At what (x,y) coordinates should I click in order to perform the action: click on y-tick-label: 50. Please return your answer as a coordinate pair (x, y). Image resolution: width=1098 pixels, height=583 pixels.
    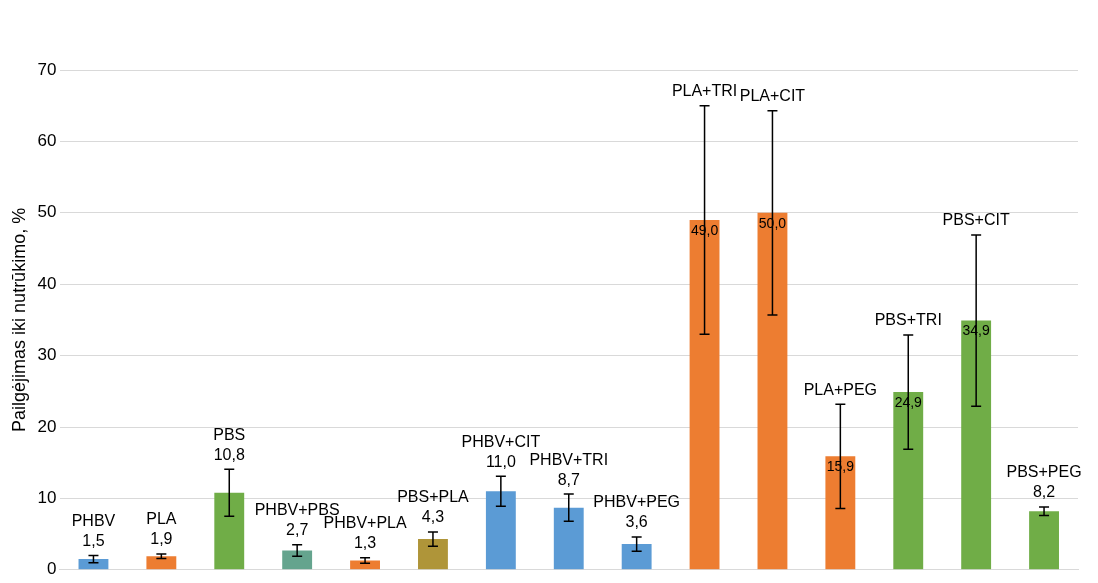
    Looking at the image, I should click on (47, 212).